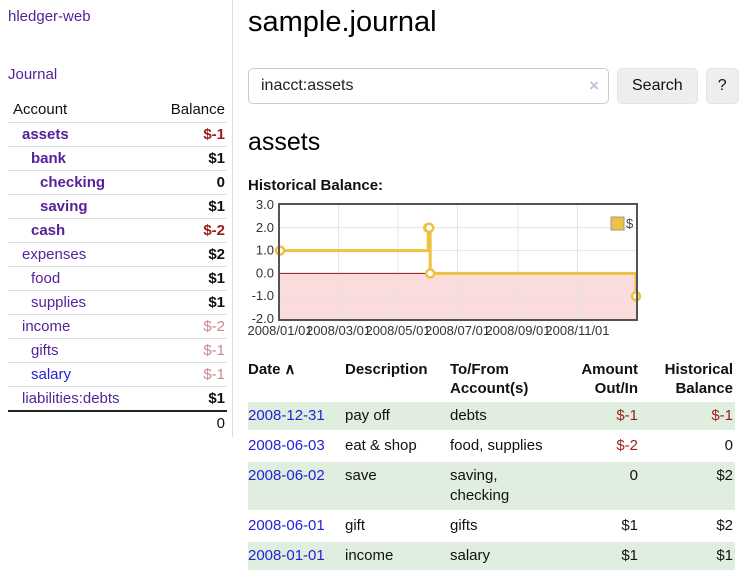  What do you see at coordinates (609, 379) in the screenshot?
I see `txn-header-amount: Amount Out/In` at bounding box center [609, 379].